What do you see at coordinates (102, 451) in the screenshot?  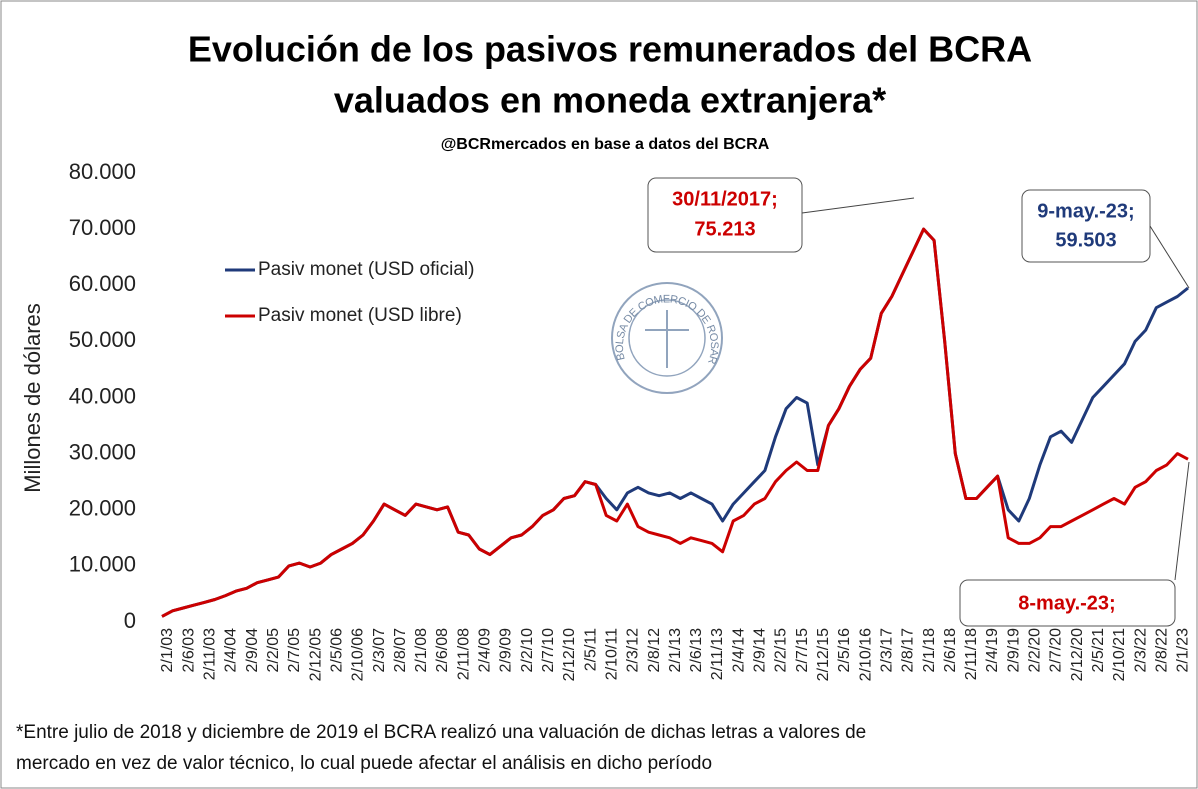 I see `y-tick-label: 30.000` at bounding box center [102, 451].